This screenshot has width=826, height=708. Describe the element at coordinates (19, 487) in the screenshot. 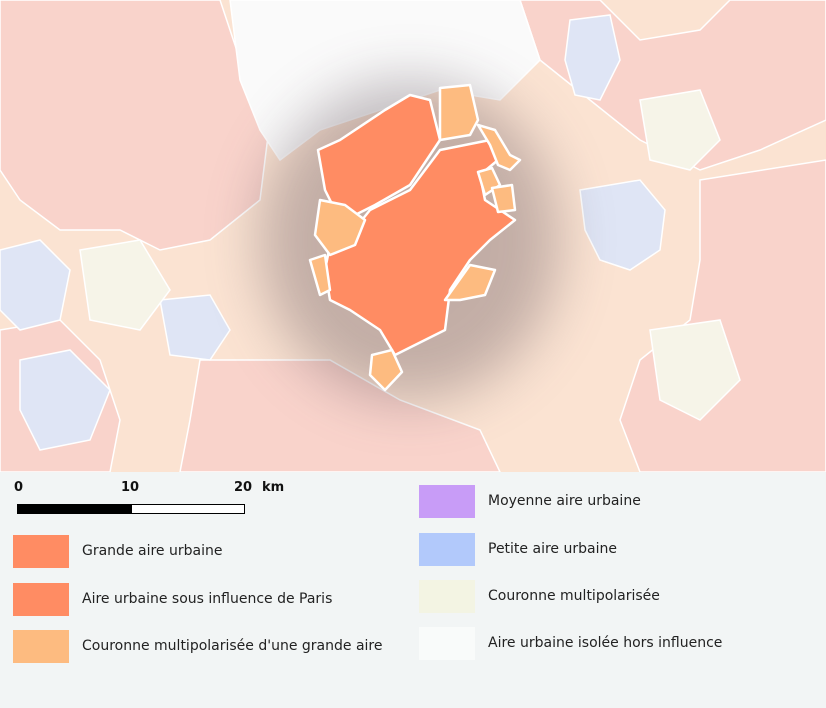

I see `scale-tick-0: 0` at that location.